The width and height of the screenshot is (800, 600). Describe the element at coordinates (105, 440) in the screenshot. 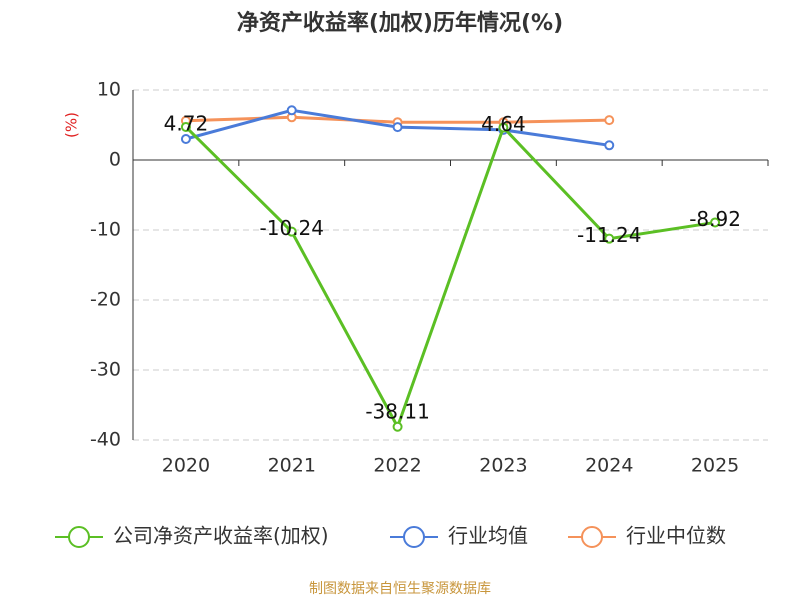

I see `y-tick-label: -40` at that location.